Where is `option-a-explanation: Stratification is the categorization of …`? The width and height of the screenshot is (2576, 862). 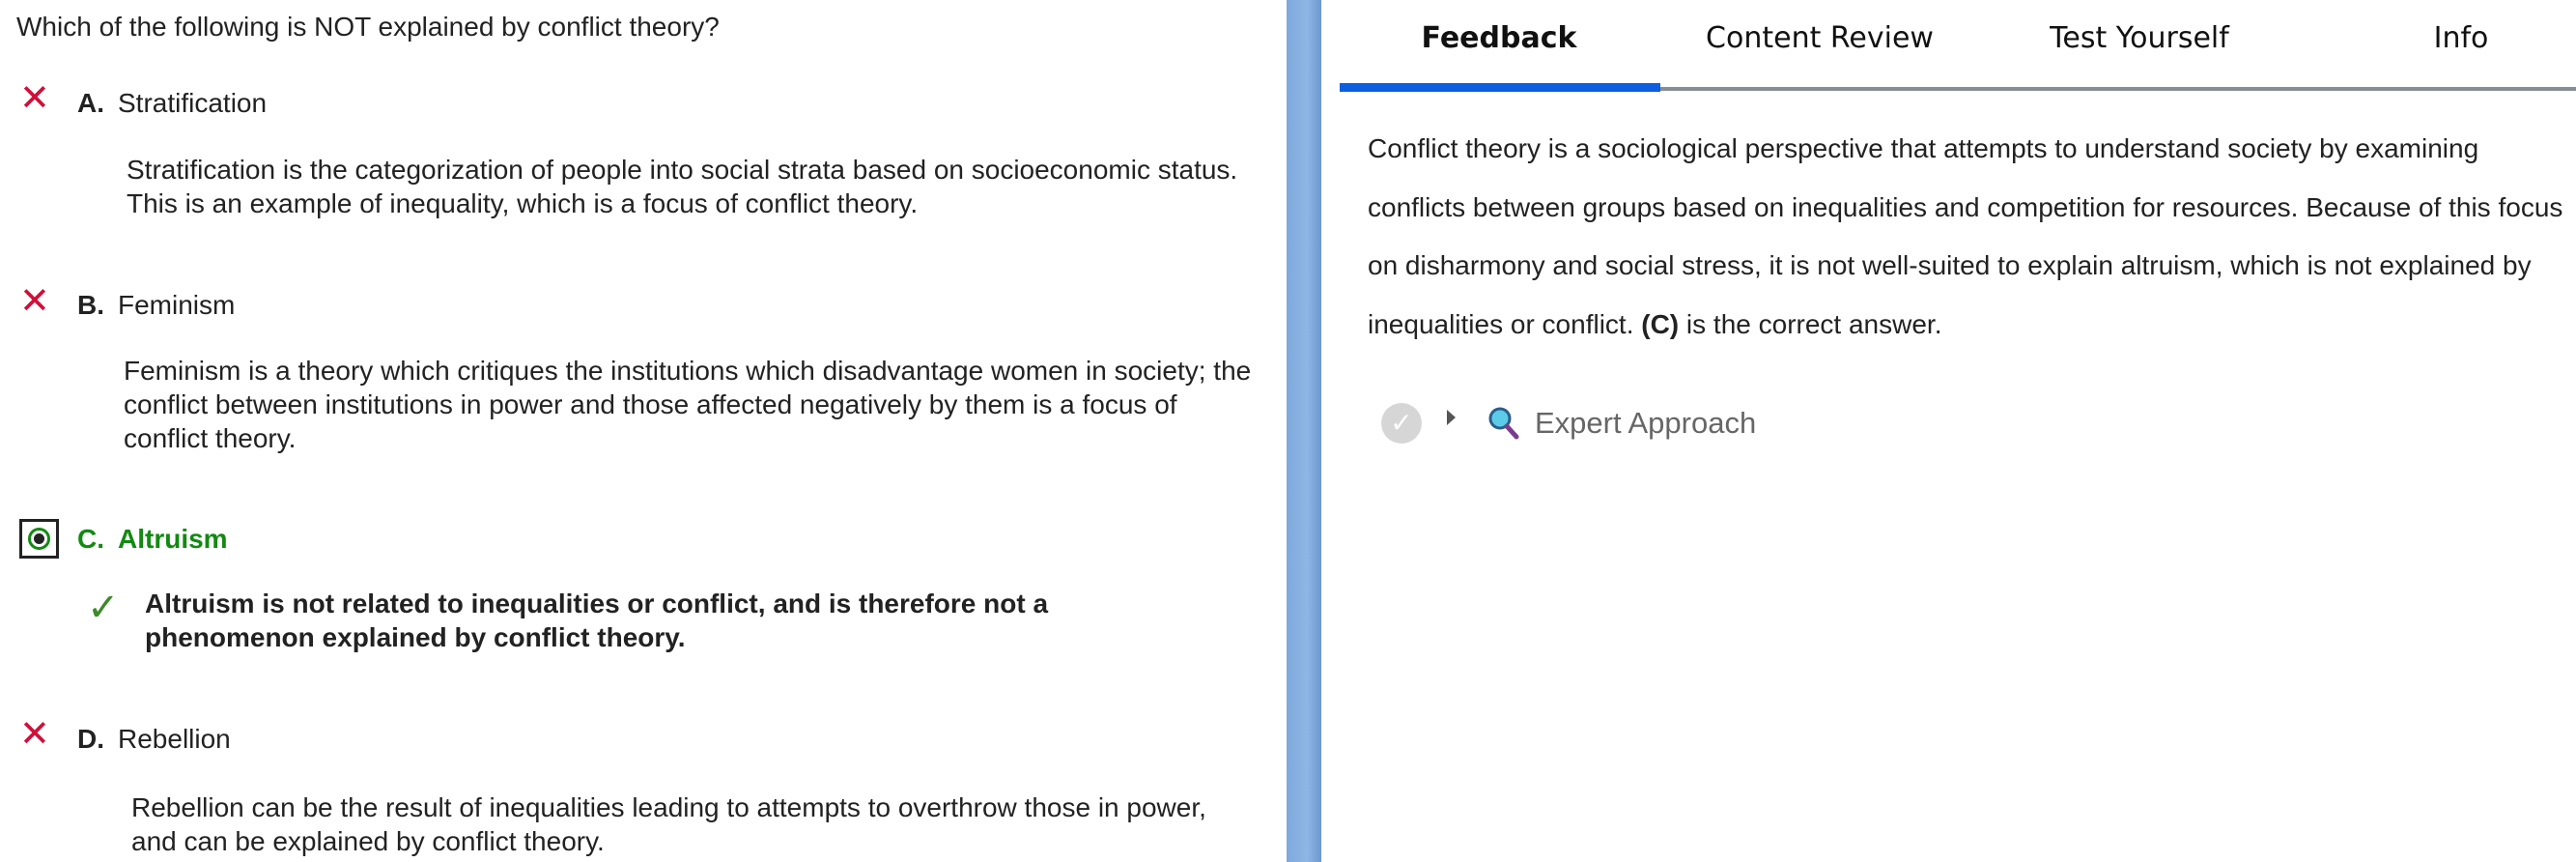
option-a-explanation: Stratification is the categorization of … is located at coordinates (682, 186).